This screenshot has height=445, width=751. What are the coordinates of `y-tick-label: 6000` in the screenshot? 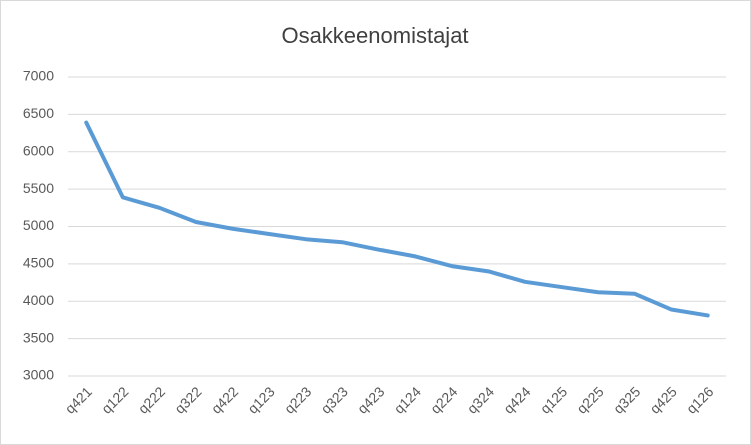 It's located at (38, 150).